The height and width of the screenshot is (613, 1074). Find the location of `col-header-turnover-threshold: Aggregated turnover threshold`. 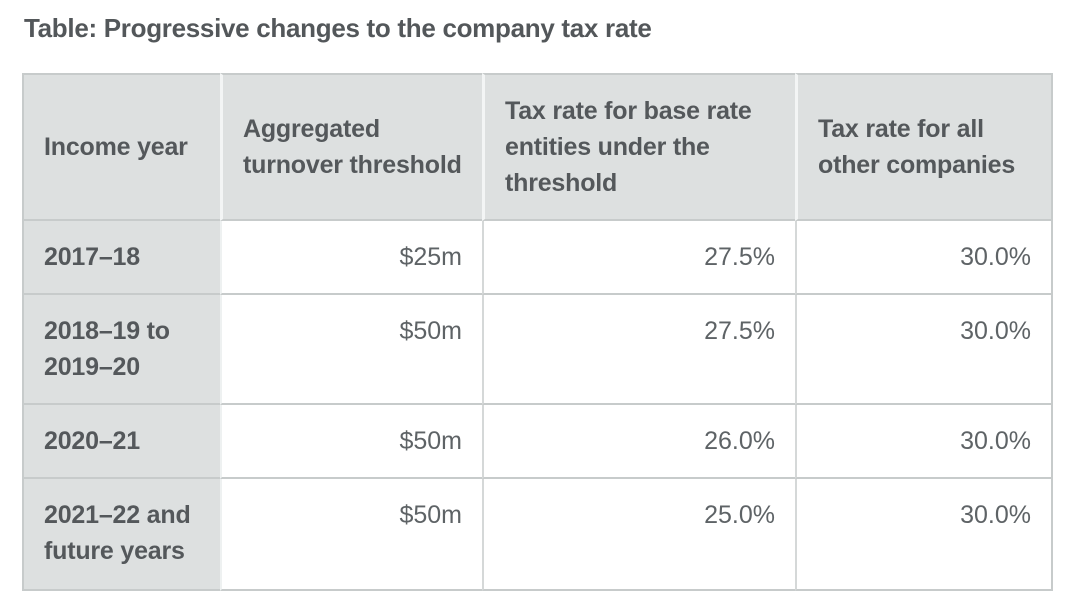

col-header-turnover-threshold: Aggregated turnover threshold is located at coordinates (351, 147).